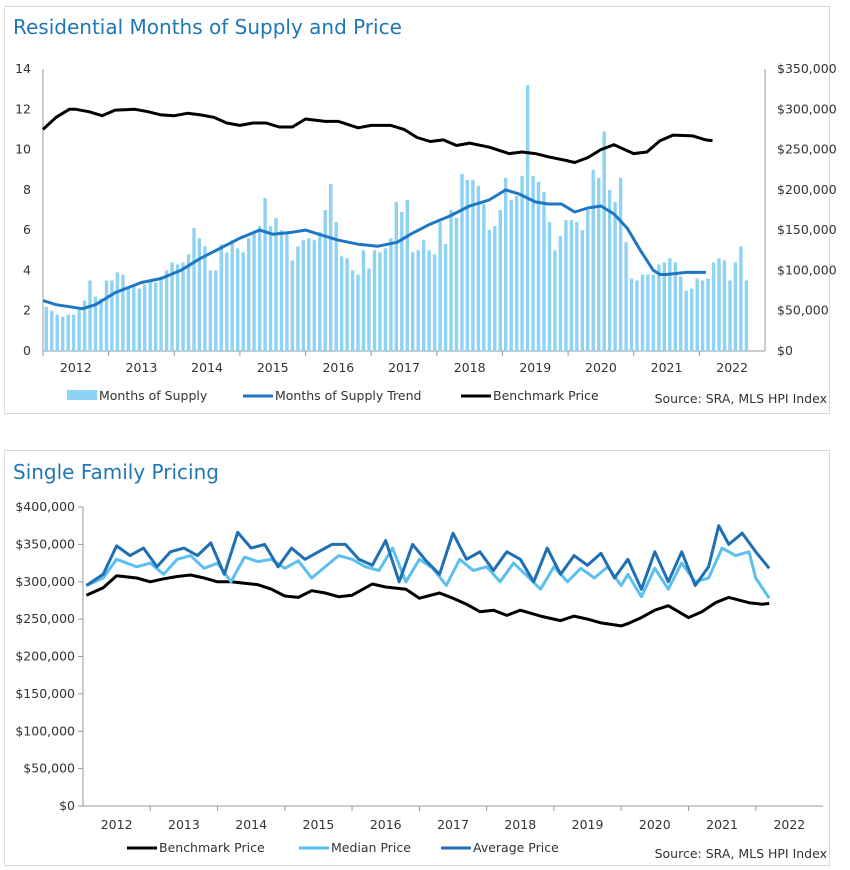 The width and height of the screenshot is (850, 870). I want to click on y-left-tick-label: 4, so click(27, 269).